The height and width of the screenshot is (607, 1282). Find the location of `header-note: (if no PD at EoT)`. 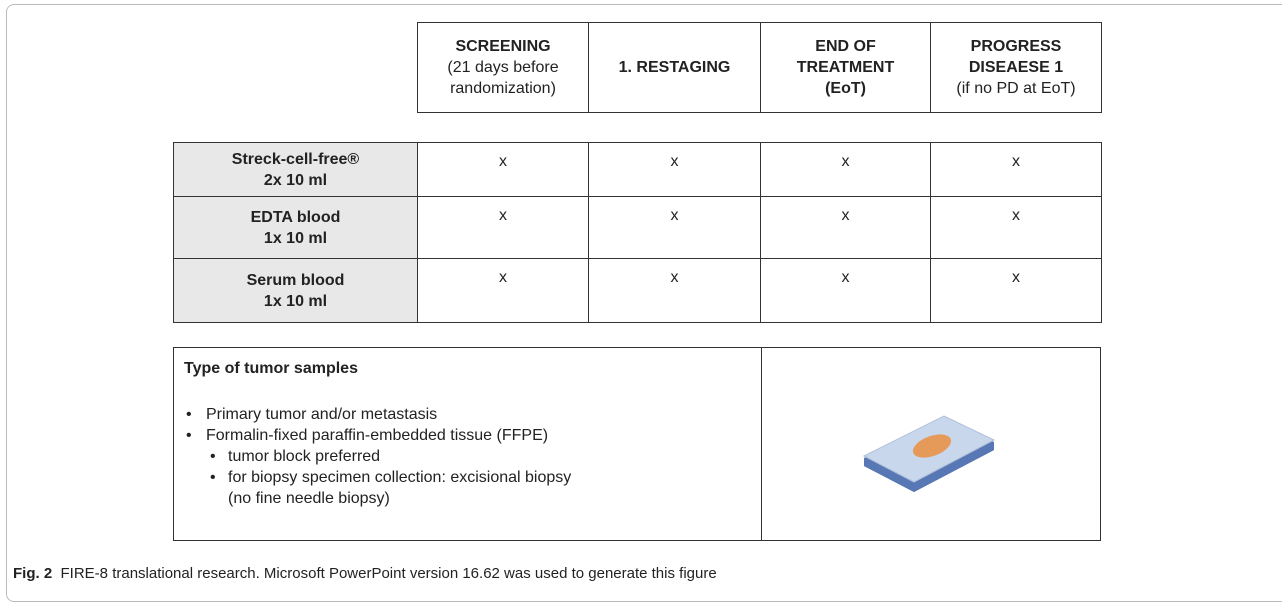

header-note: (if no PD at EoT) is located at coordinates (1016, 88).